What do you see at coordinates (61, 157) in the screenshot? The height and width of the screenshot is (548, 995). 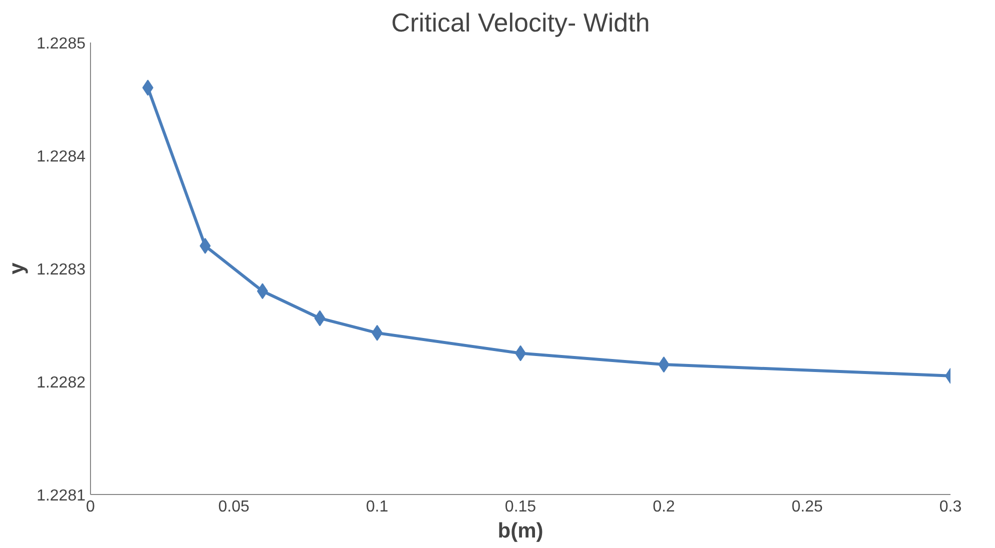 I see `y-tick-label: 1.2284` at bounding box center [61, 157].